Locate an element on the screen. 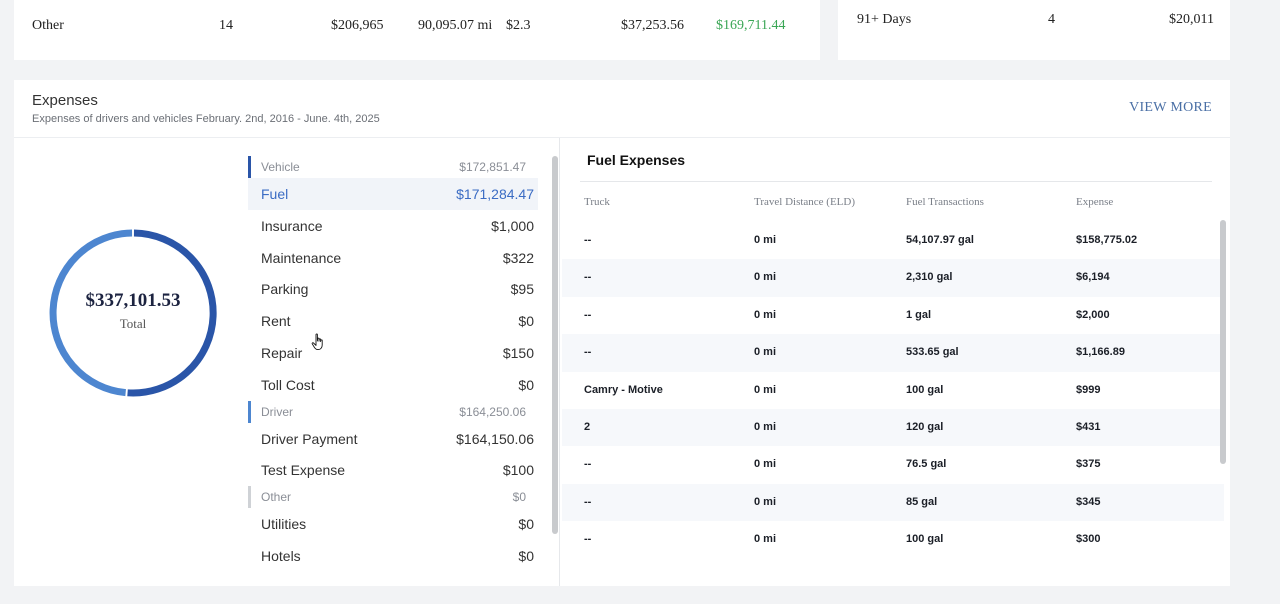 The image size is (1280, 604). donut-svg is located at coordinates (133, 313).